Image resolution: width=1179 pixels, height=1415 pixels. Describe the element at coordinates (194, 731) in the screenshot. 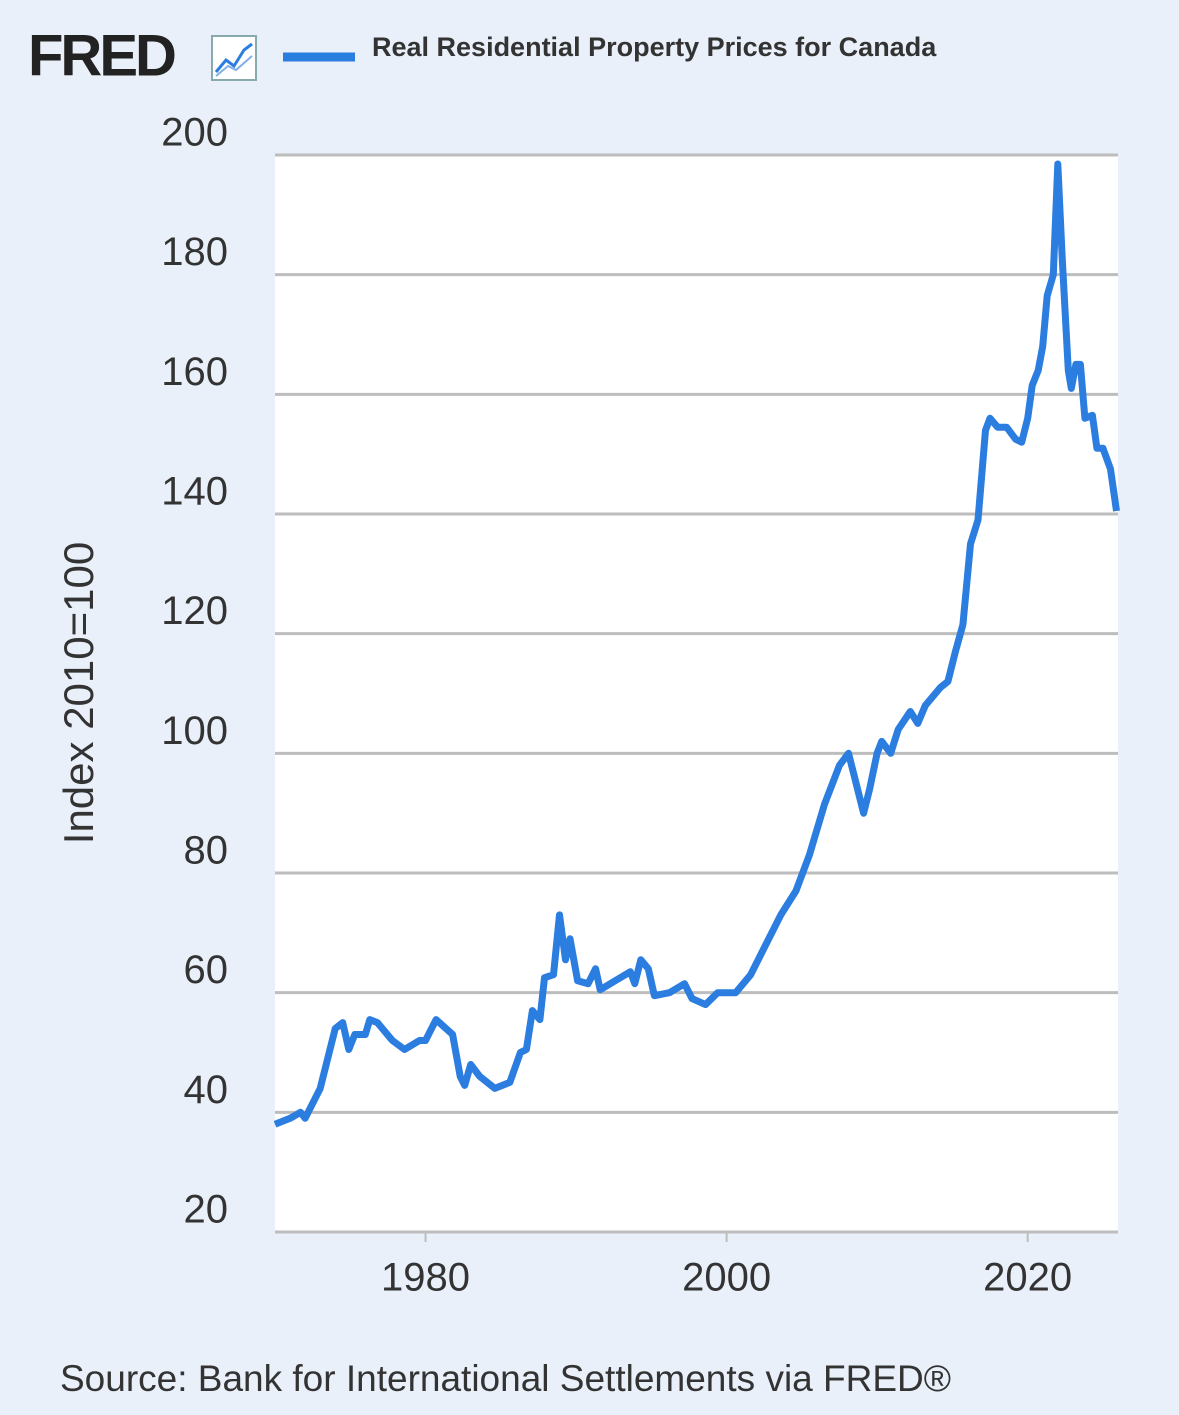

I see `y-tick-label: 100` at that location.